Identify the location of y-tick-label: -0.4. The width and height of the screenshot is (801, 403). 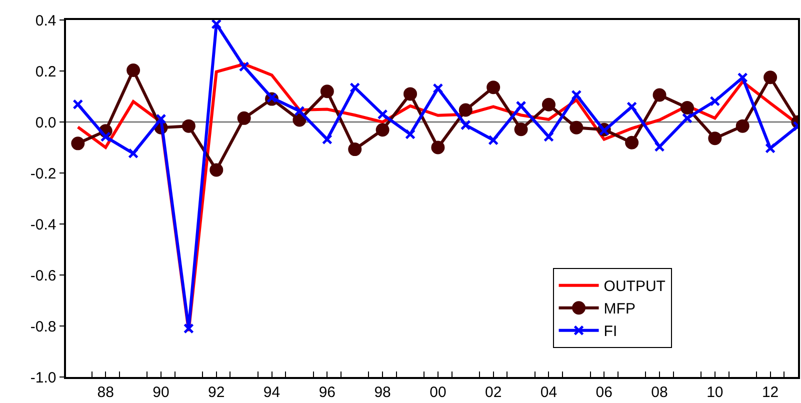
(43, 225).